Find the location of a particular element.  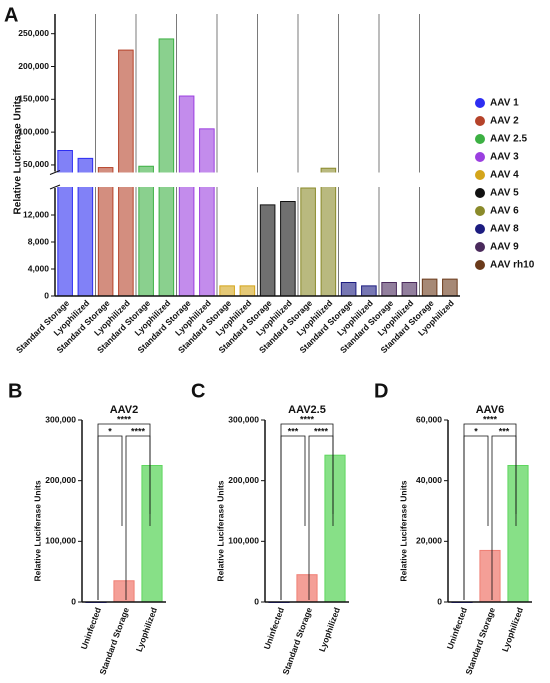

legend-label: AAV 4 is located at coordinates (504, 175).